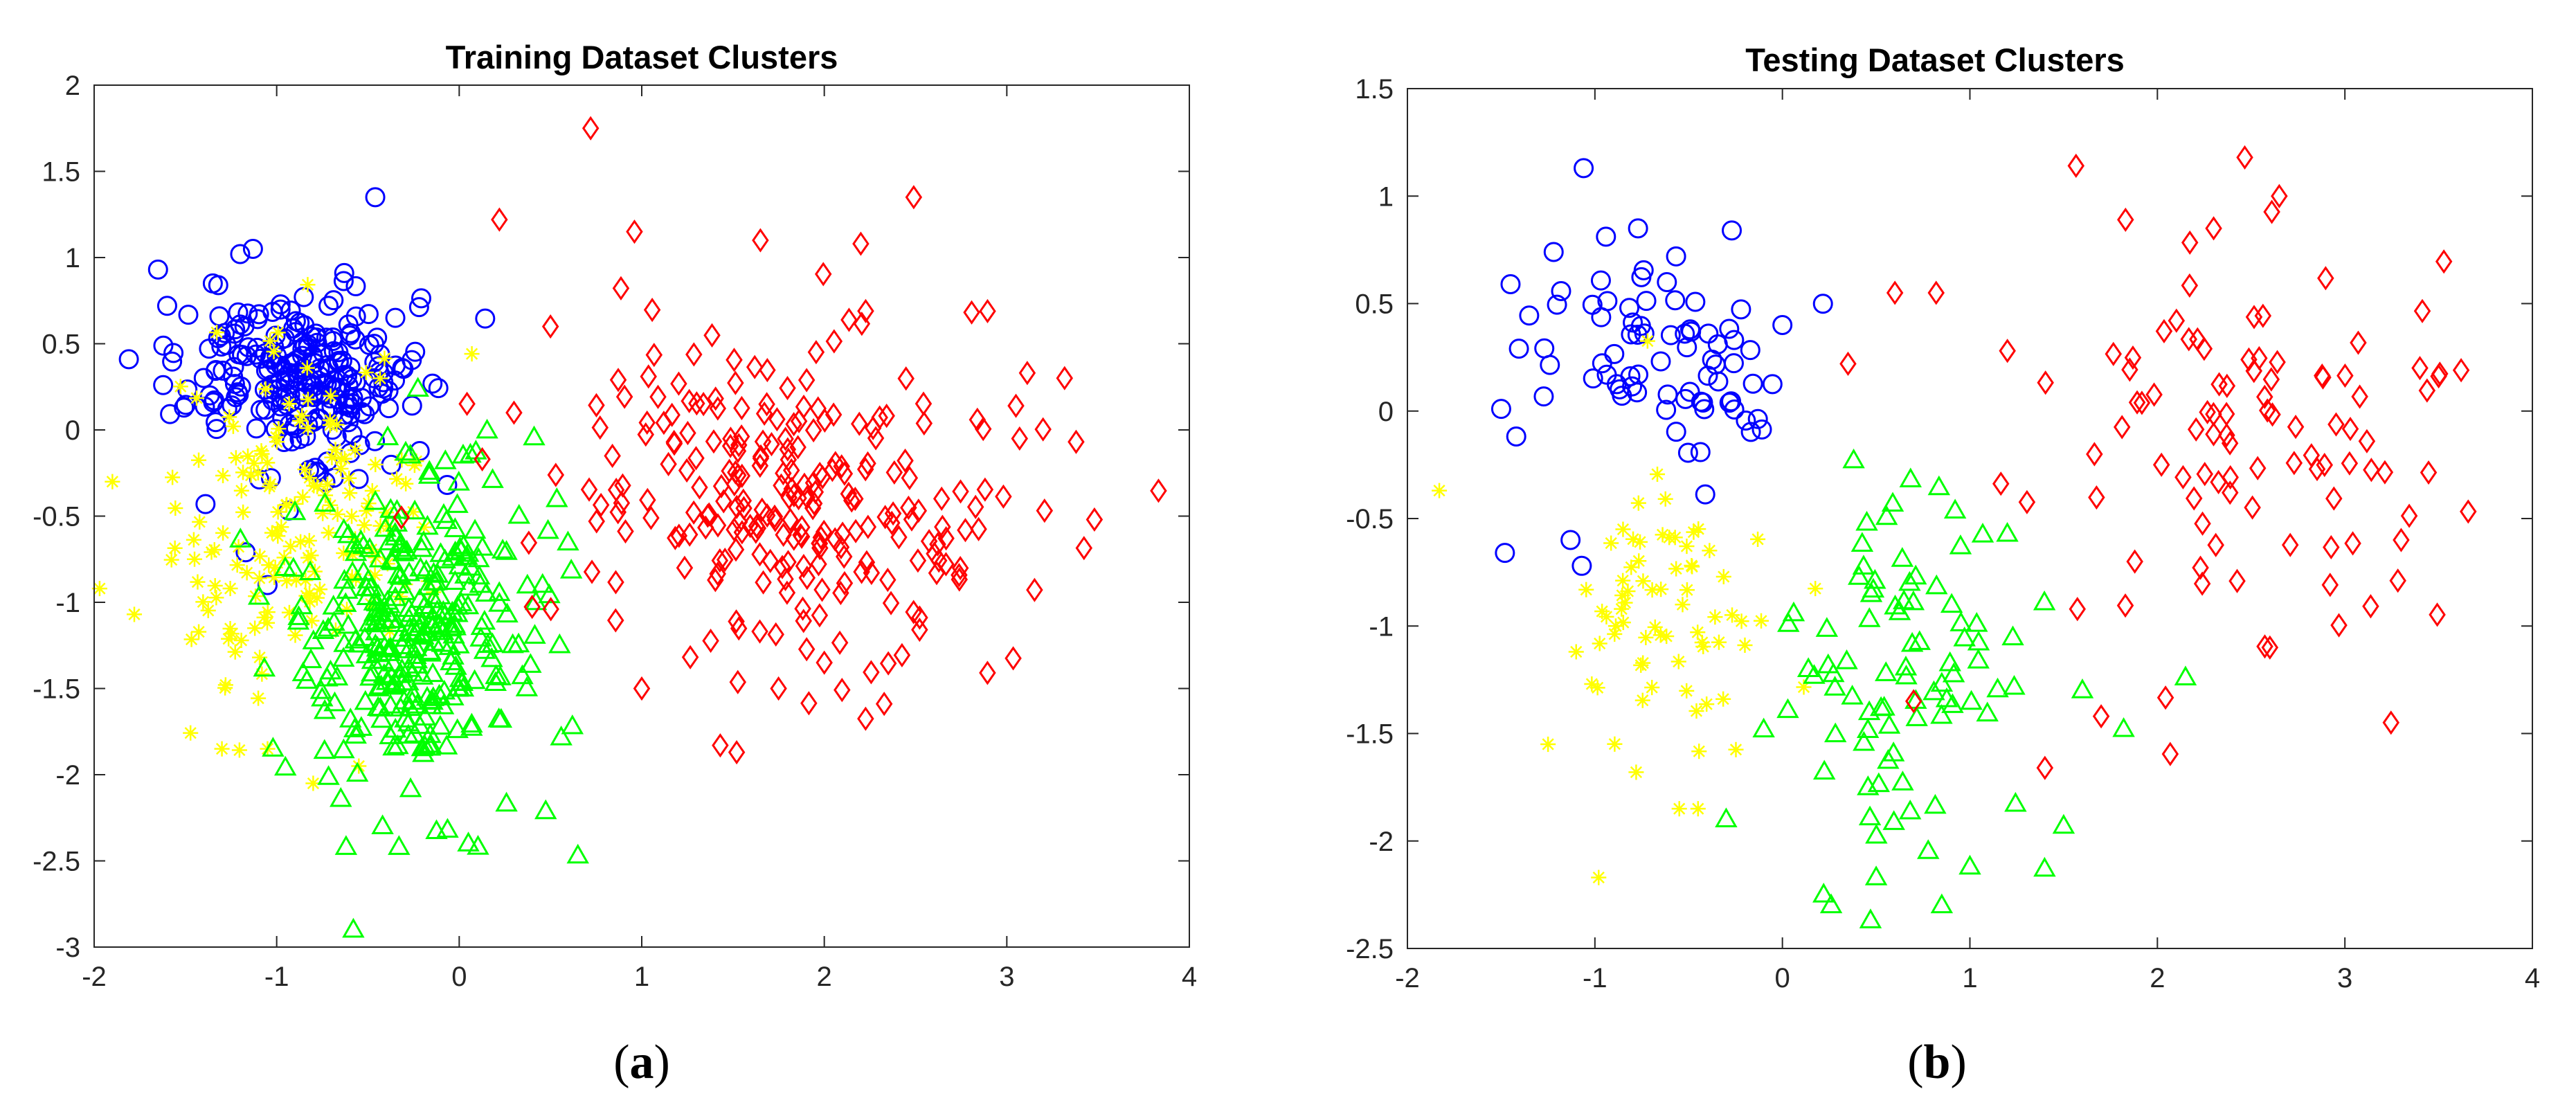 The height and width of the screenshot is (1107, 2576). I want to click on panel-letter-a: a, so click(642, 1062).